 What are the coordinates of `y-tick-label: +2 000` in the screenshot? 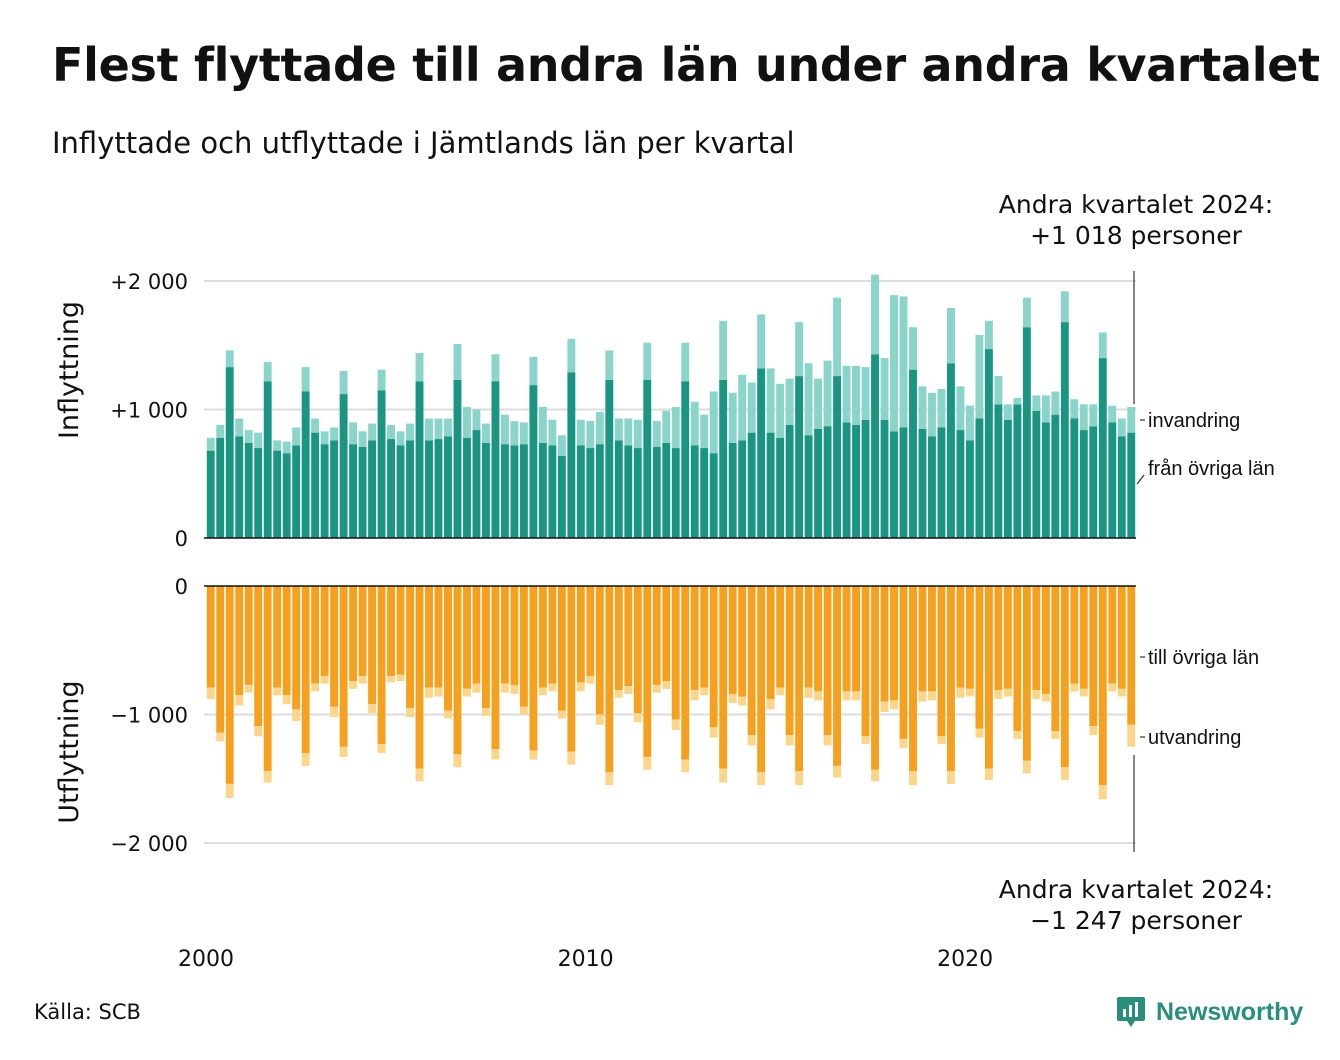 It's located at (149, 282).